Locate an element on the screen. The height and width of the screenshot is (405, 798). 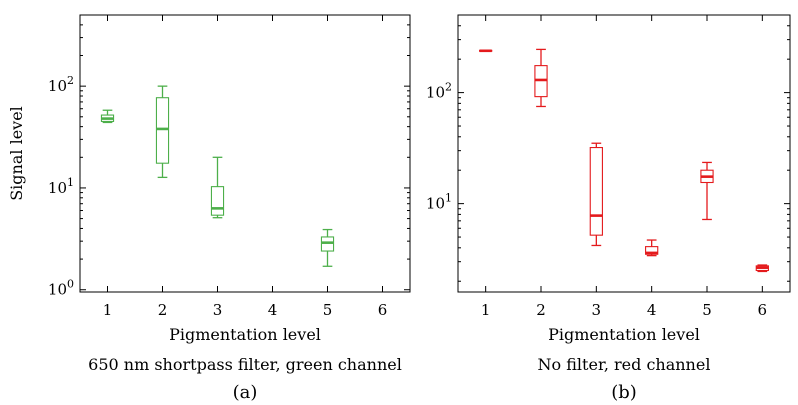
panel-caption: (a) is located at coordinates (245, 392).